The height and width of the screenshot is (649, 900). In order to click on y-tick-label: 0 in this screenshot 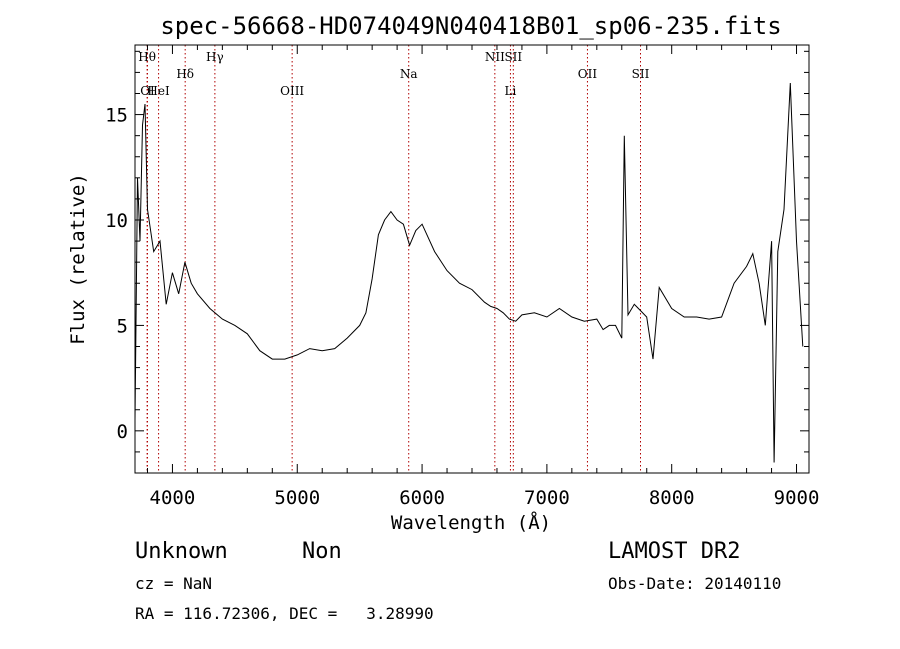, I will do `click(122, 432)`.